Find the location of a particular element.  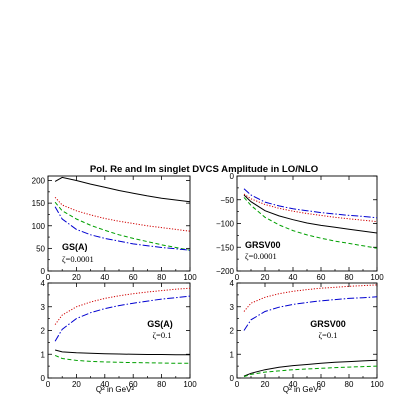

panel-3: 0 20 40 60 80 100 0 1 2 3 4 GS(A)ζ=0.1 is located at coordinates (119, 334).